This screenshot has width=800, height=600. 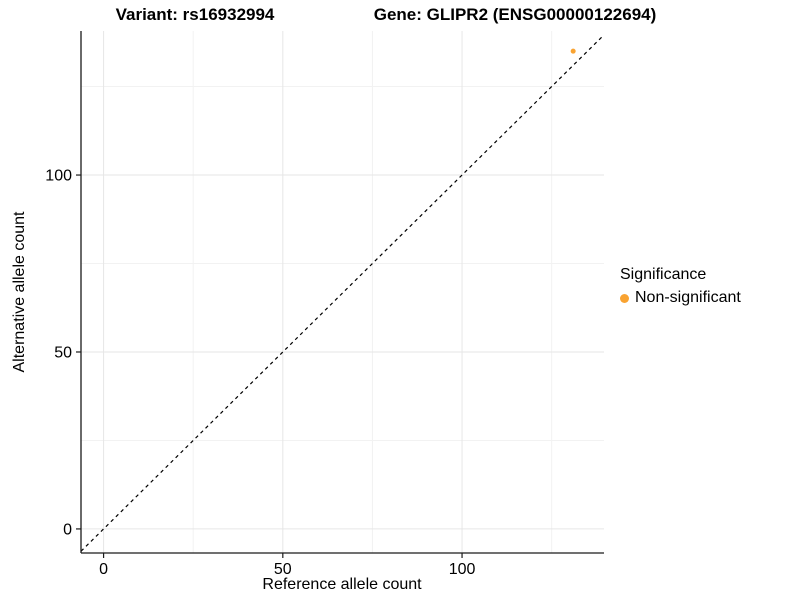 I want to click on gene-title: Gene: GLIPR2 (ENSG00000122694), so click(x=515, y=14).